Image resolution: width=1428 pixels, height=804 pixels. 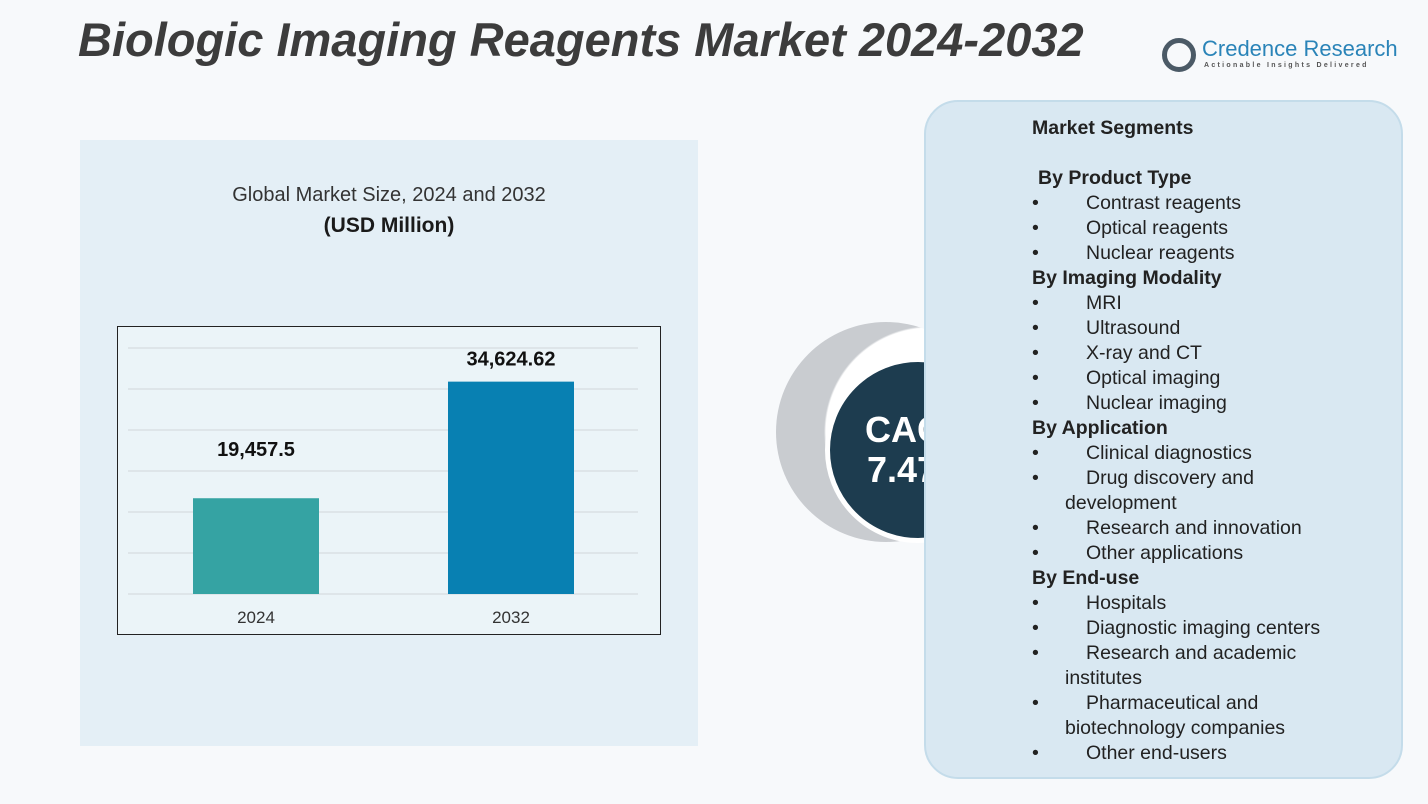 What do you see at coordinates (1127, 278) in the screenshot?
I see `segment-group-title: By Imaging Modality` at bounding box center [1127, 278].